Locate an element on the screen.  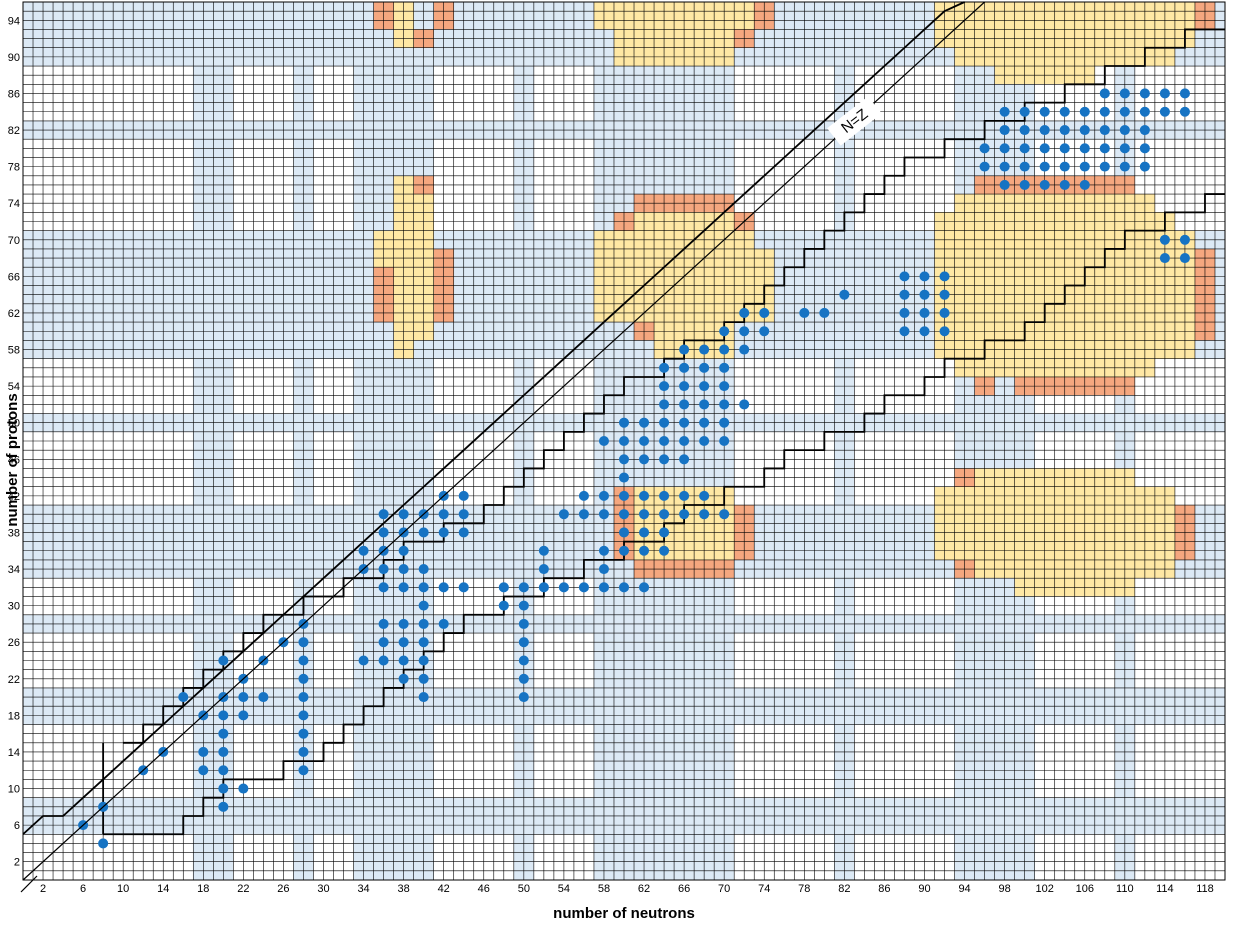
x-tick-label: 34 is located at coordinates (363, 889).